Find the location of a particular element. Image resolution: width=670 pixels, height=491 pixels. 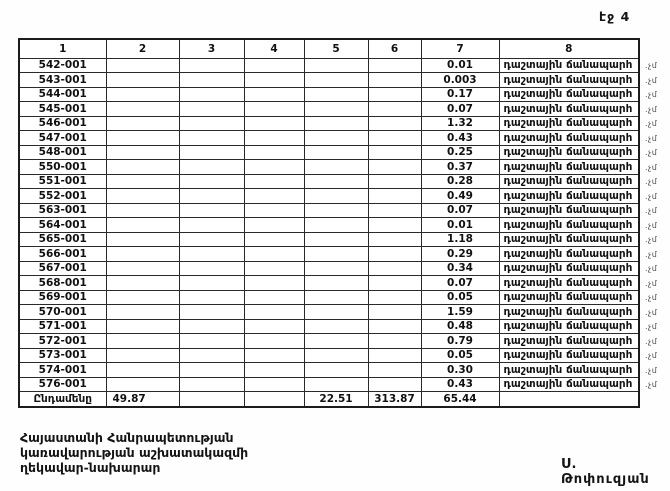

table-row: 573-001 0.05 դաշտային ճանապարհ is located at coordinates (329, 355).